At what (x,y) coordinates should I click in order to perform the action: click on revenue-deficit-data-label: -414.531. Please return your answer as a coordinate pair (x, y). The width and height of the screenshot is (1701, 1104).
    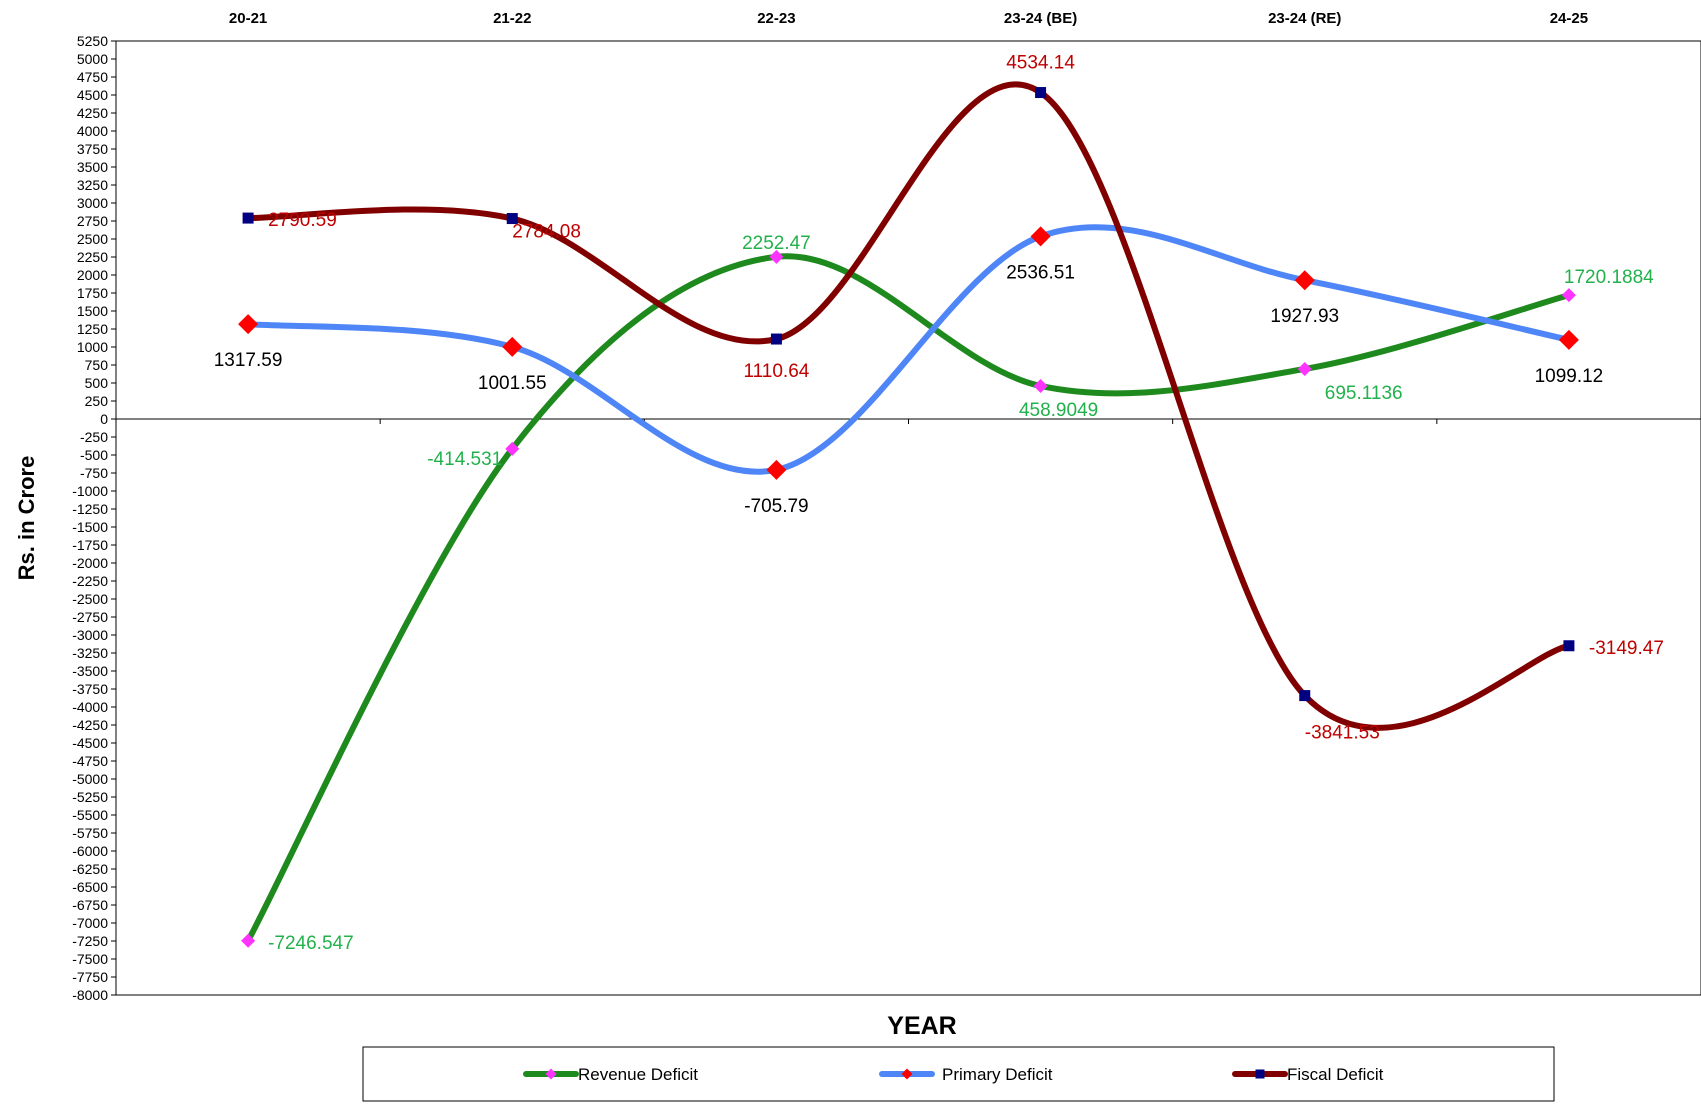
    Looking at the image, I should click on (464, 459).